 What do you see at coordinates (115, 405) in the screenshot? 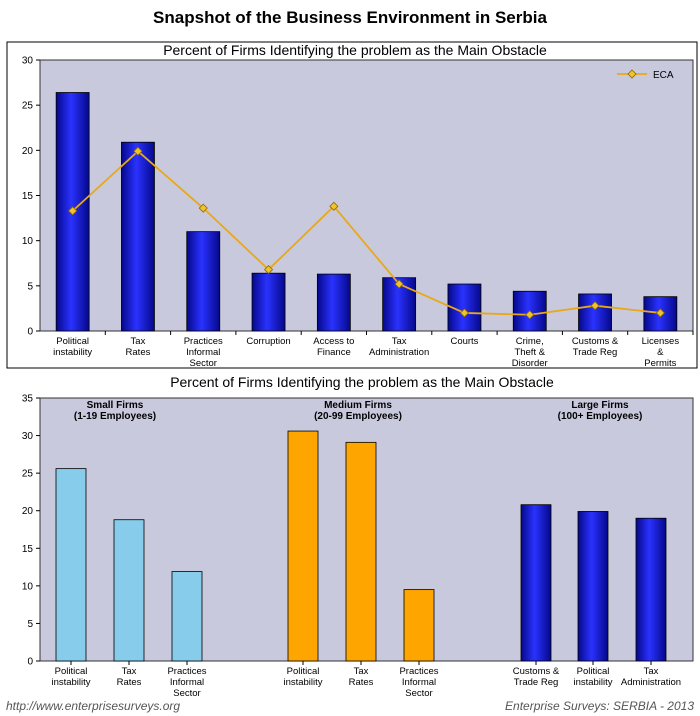
I see `group-header: Small Firms` at bounding box center [115, 405].